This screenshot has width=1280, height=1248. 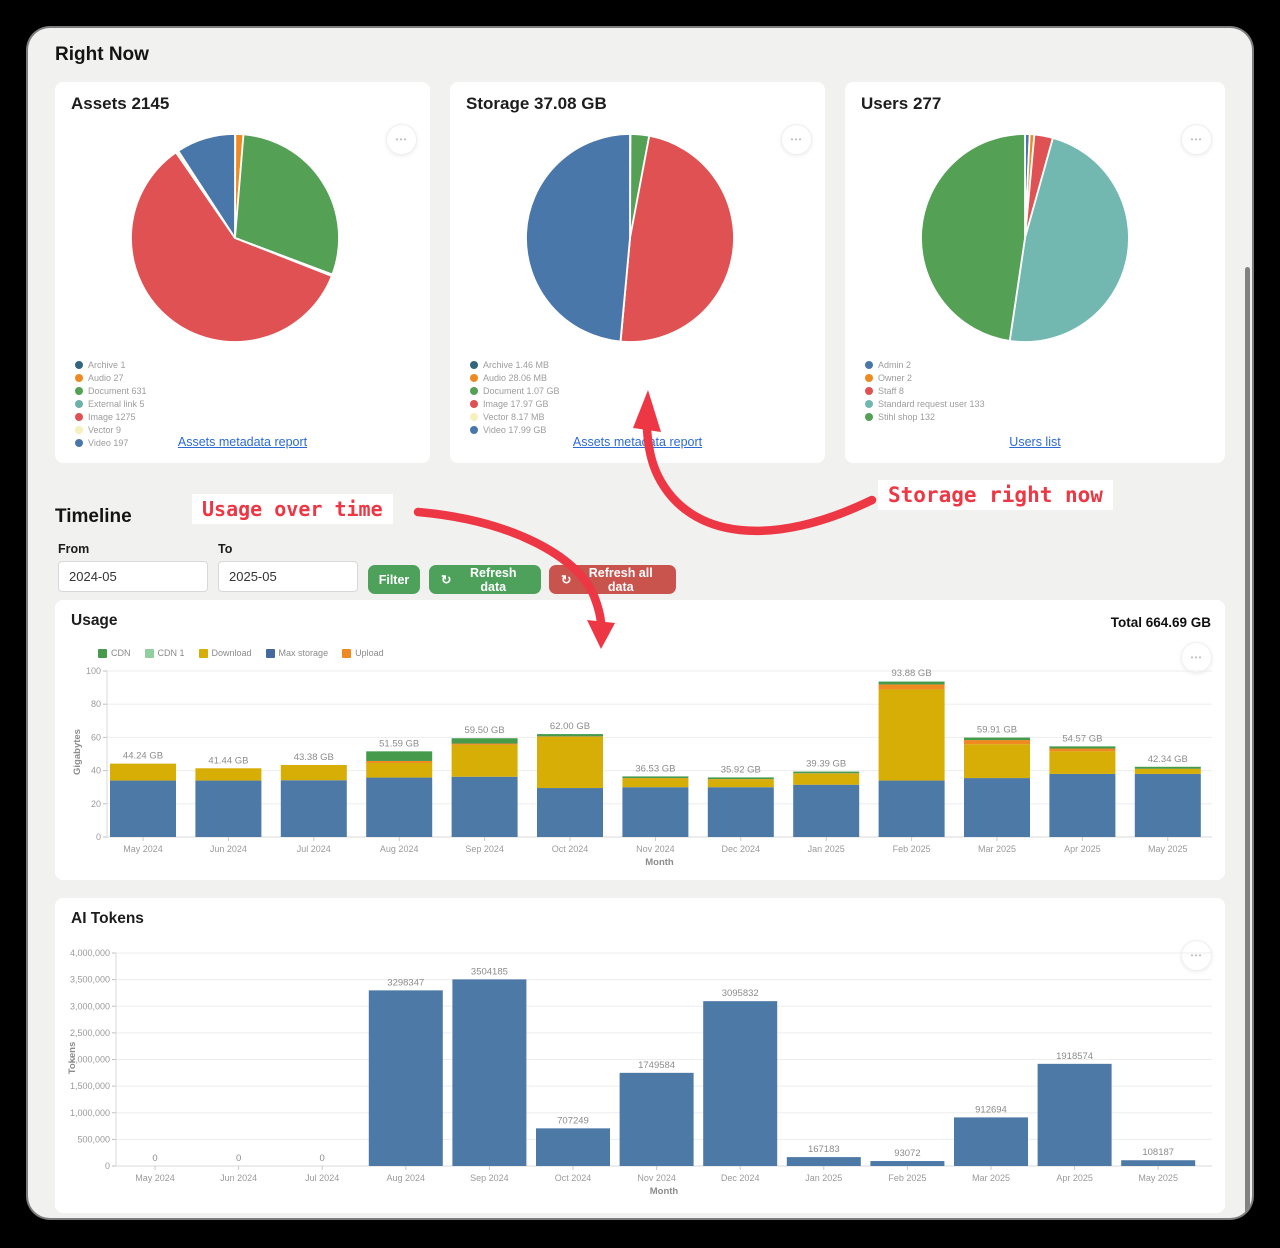 I want to click on svg-text: 42.34 GB, so click(x=1168, y=759).